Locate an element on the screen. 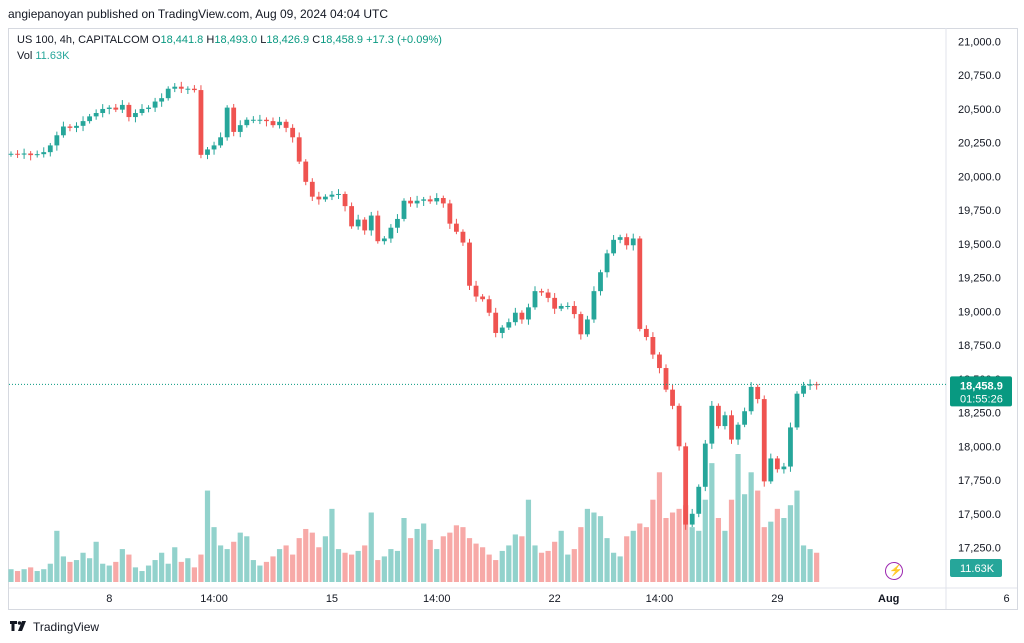 The image size is (1024, 643). time-tick-label: 14:00 is located at coordinates (437, 599).